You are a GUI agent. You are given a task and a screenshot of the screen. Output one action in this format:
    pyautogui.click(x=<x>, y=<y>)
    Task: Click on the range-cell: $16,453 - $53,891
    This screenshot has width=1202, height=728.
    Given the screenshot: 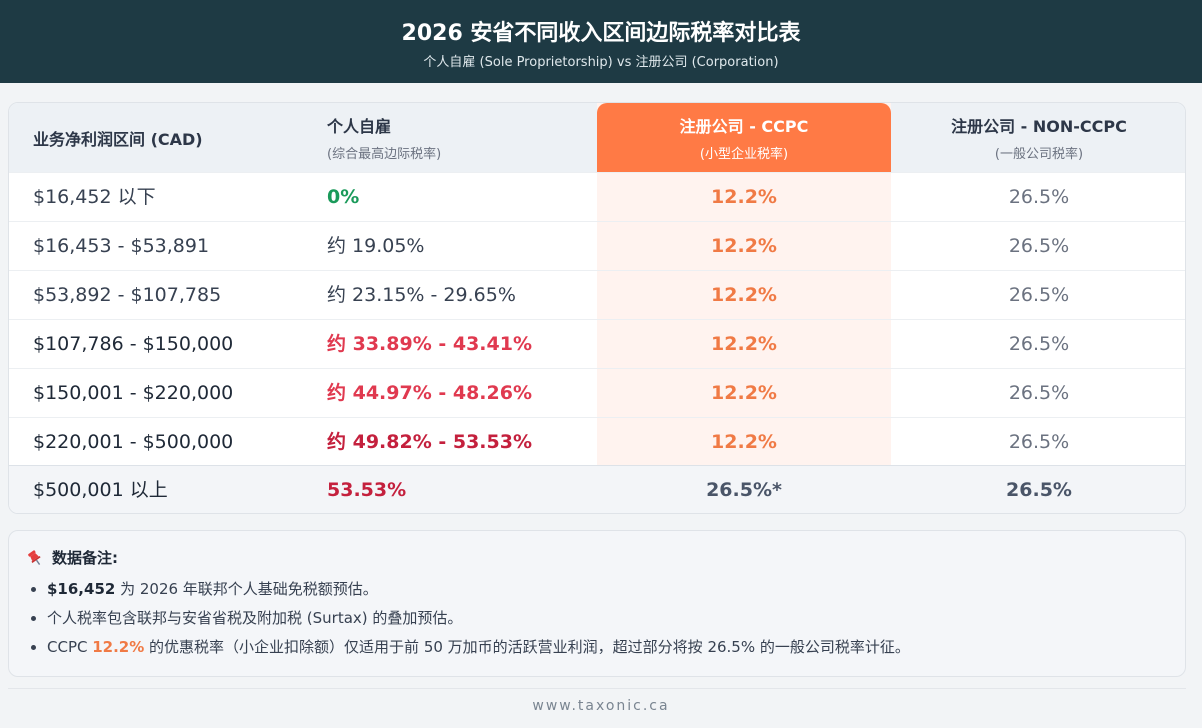 What is the action you would take?
    pyautogui.click(x=121, y=246)
    